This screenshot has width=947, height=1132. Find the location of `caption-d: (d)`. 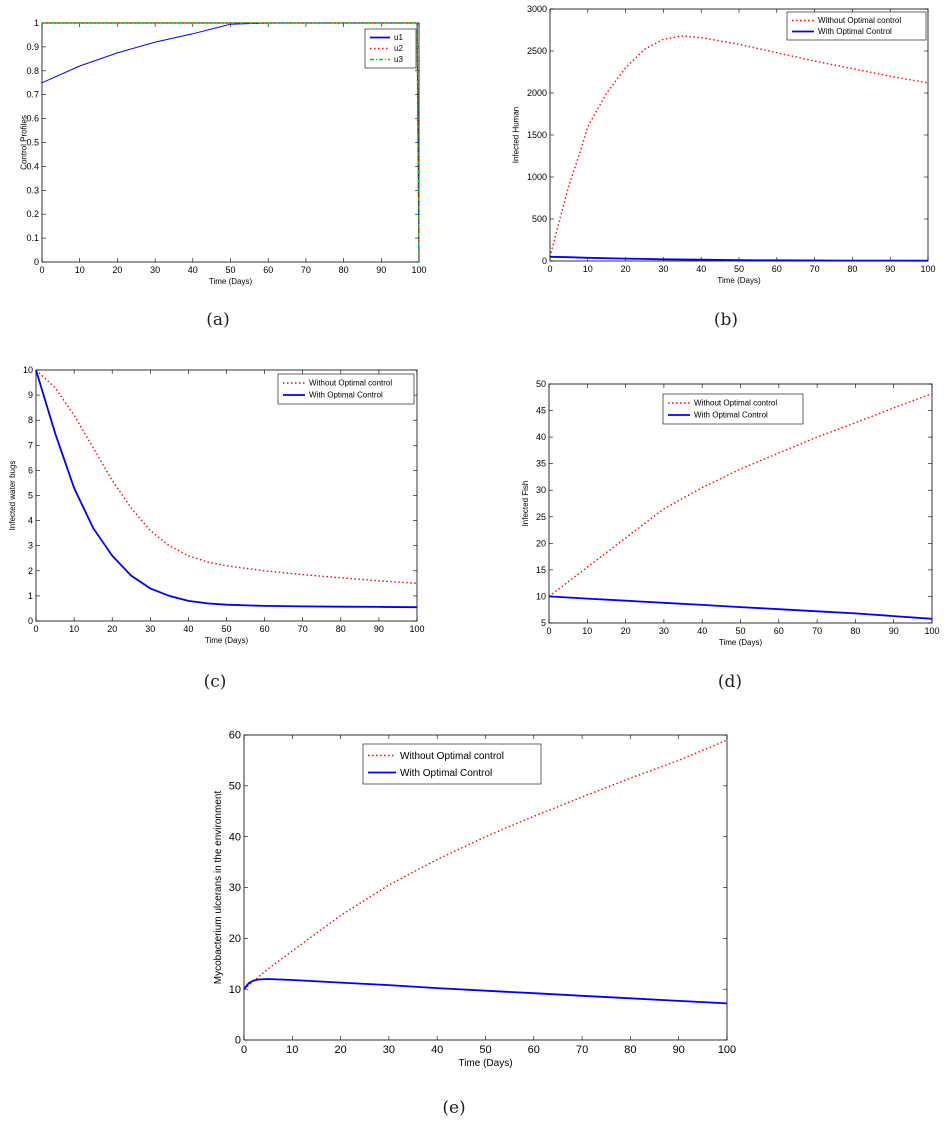

caption-d: (d) is located at coordinates (730, 682).